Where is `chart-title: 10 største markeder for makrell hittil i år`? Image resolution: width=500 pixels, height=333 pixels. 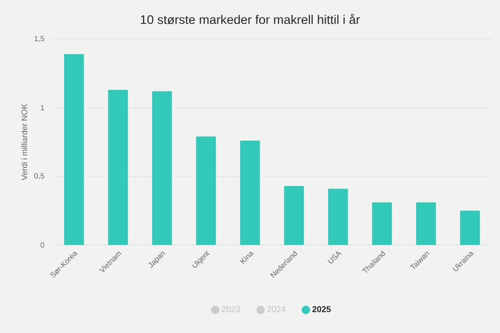
chart-title: 10 største markeder for makrell hittil i år is located at coordinates (250, 19).